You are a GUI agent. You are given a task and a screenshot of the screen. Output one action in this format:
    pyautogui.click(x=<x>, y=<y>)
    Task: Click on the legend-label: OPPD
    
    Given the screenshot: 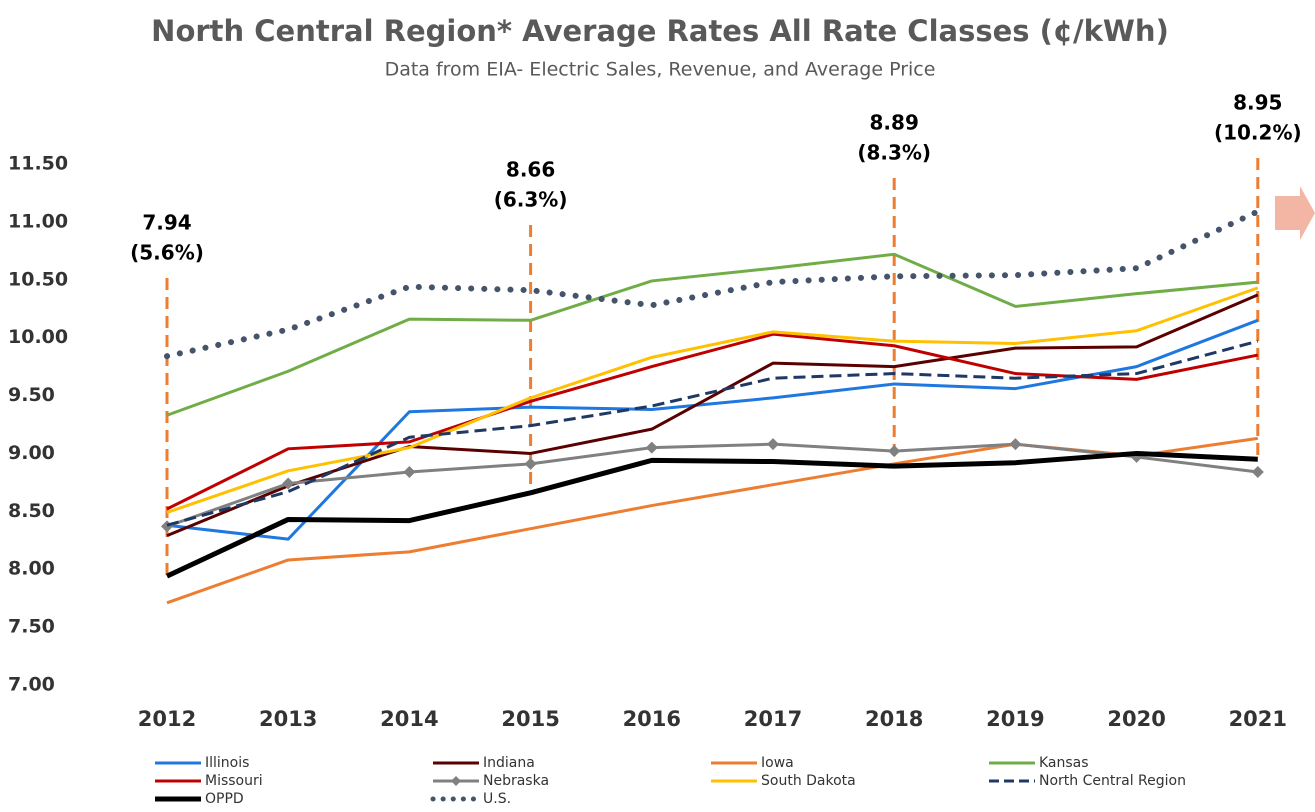 What is the action you would take?
    pyautogui.click(x=224, y=799)
    